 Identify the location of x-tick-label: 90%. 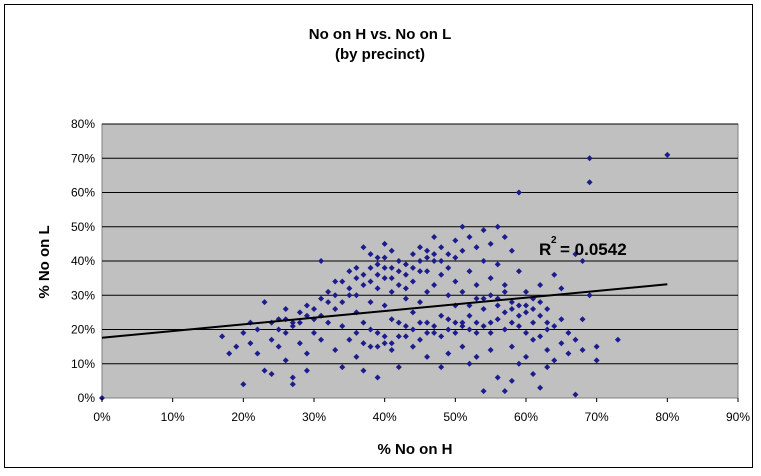
(738, 417).